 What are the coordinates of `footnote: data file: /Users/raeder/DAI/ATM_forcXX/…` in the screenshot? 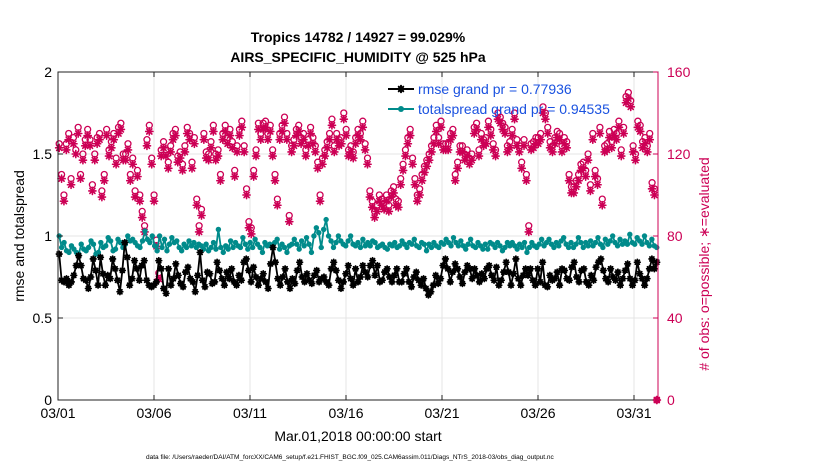 It's located at (350, 457).